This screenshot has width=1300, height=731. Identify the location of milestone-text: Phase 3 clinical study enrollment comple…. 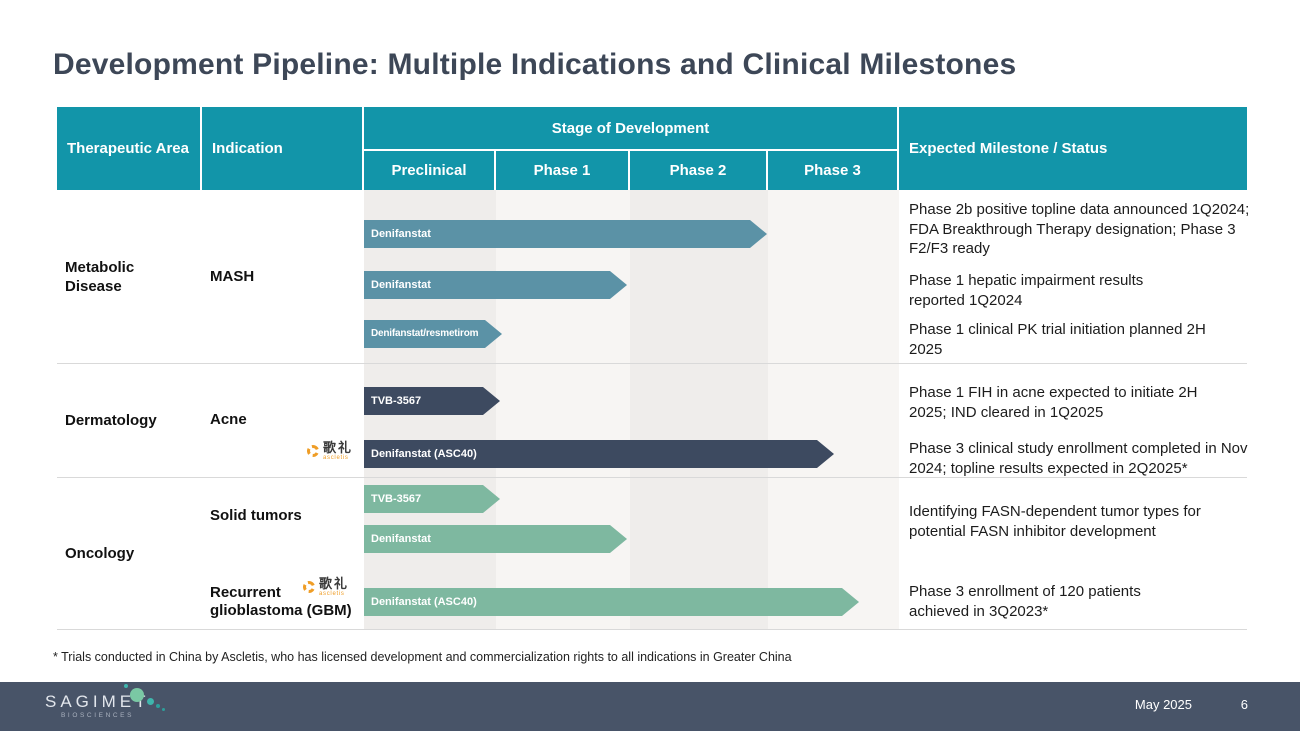
(1078, 458).